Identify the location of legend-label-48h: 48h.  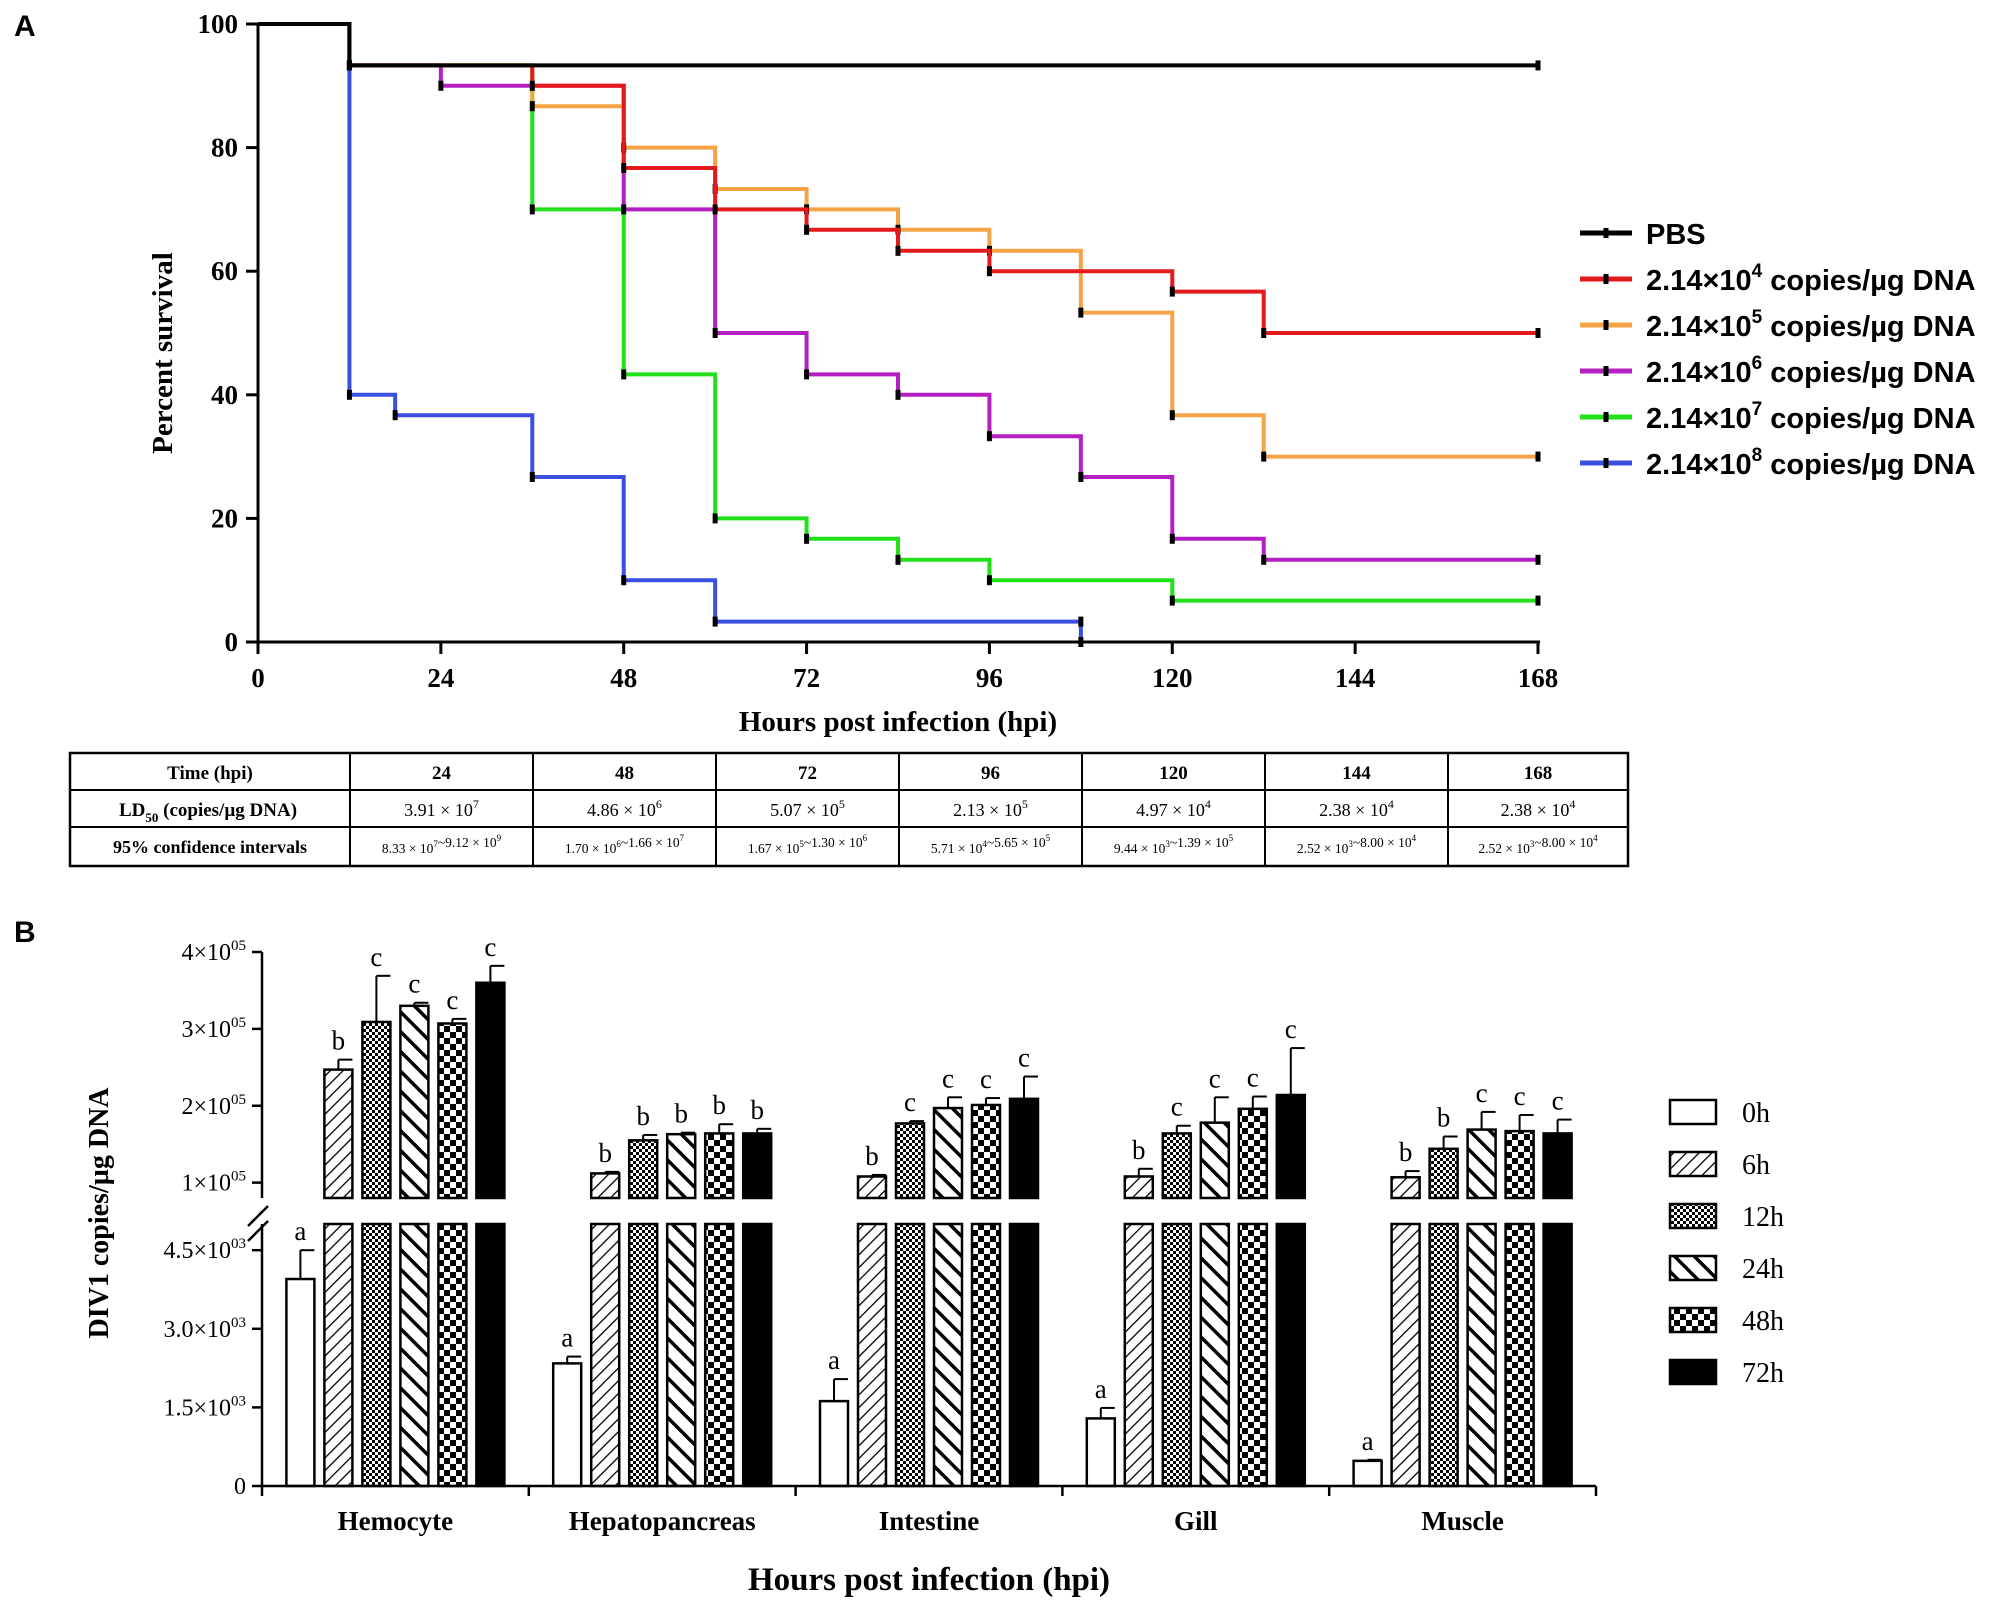
(1763, 1321).